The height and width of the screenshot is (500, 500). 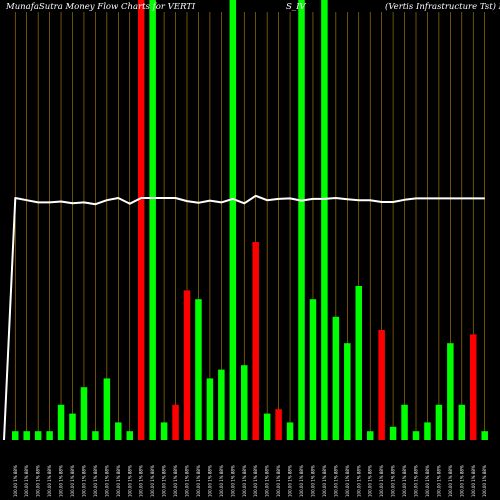 What do you see at coordinates (100, 7) in the screenshot?
I see `chart-title-left: MunafaSutra Money Flow Charts for VERTI` at bounding box center [100, 7].